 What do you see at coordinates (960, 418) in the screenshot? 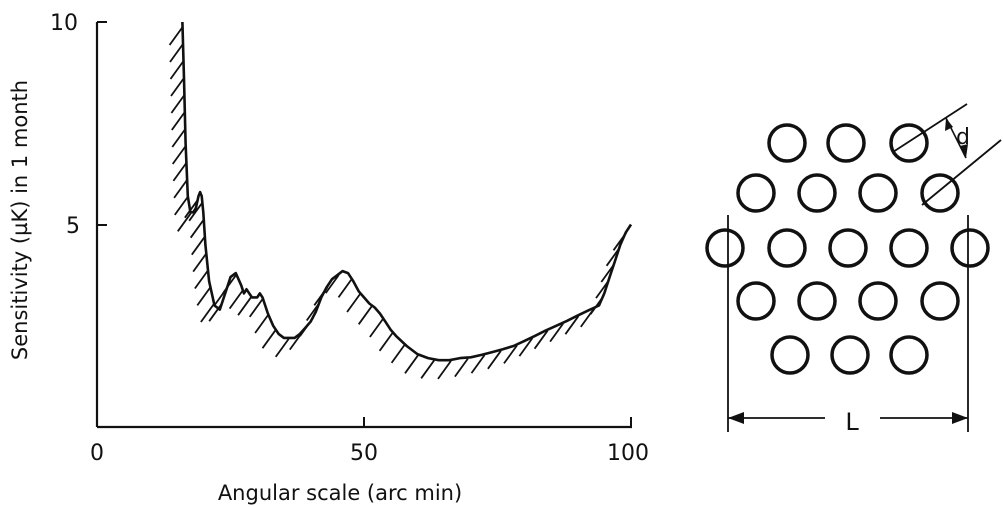
I see `extent-arrow-right` at bounding box center [960, 418].